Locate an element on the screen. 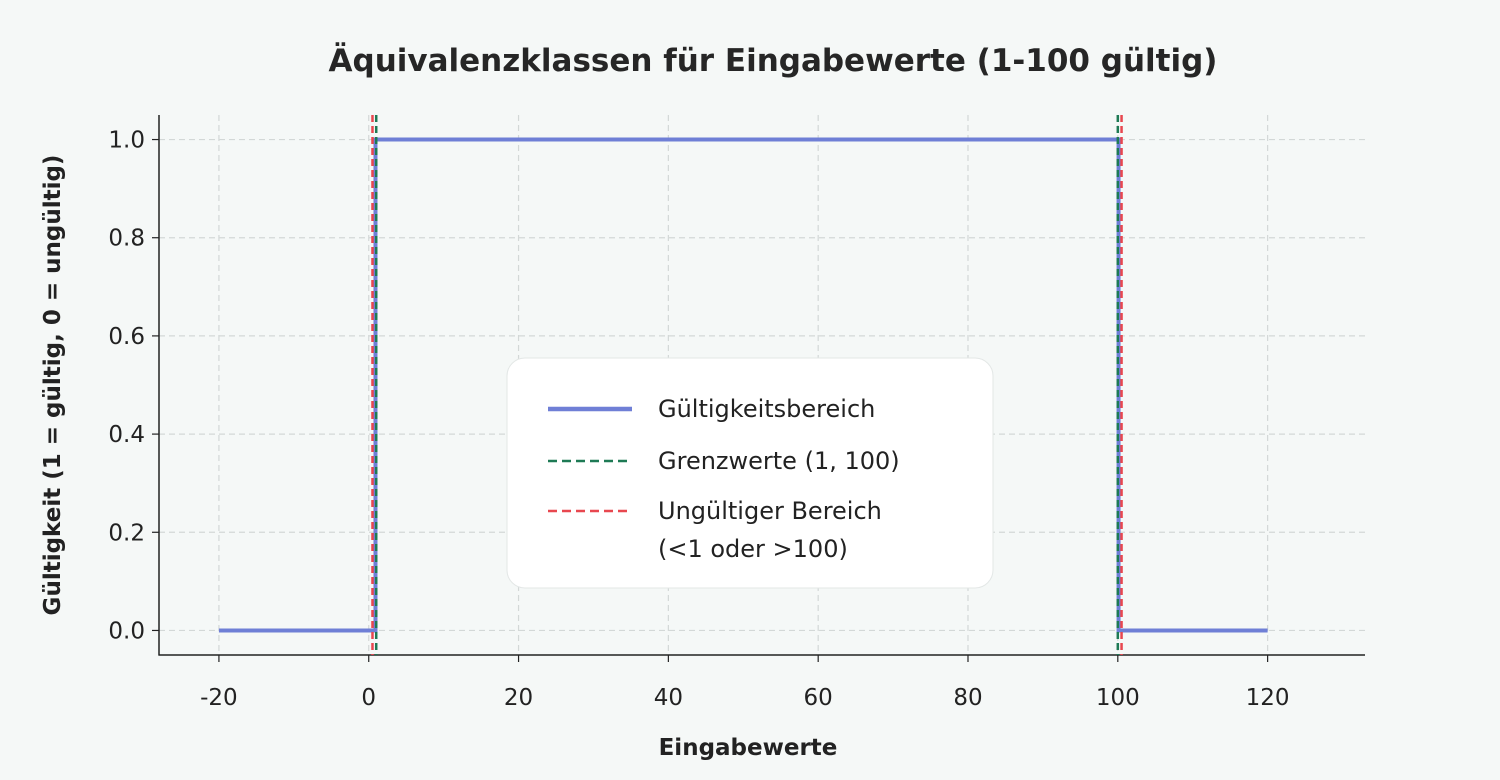  x-tick-label: -20 is located at coordinates (219, 698).